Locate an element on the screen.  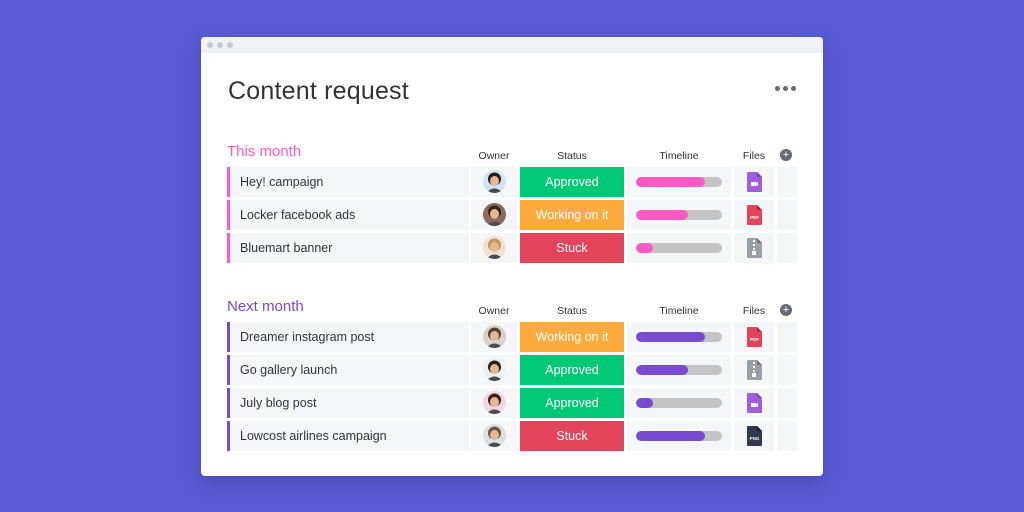
svg-text: PDF is located at coordinates (754, 339).